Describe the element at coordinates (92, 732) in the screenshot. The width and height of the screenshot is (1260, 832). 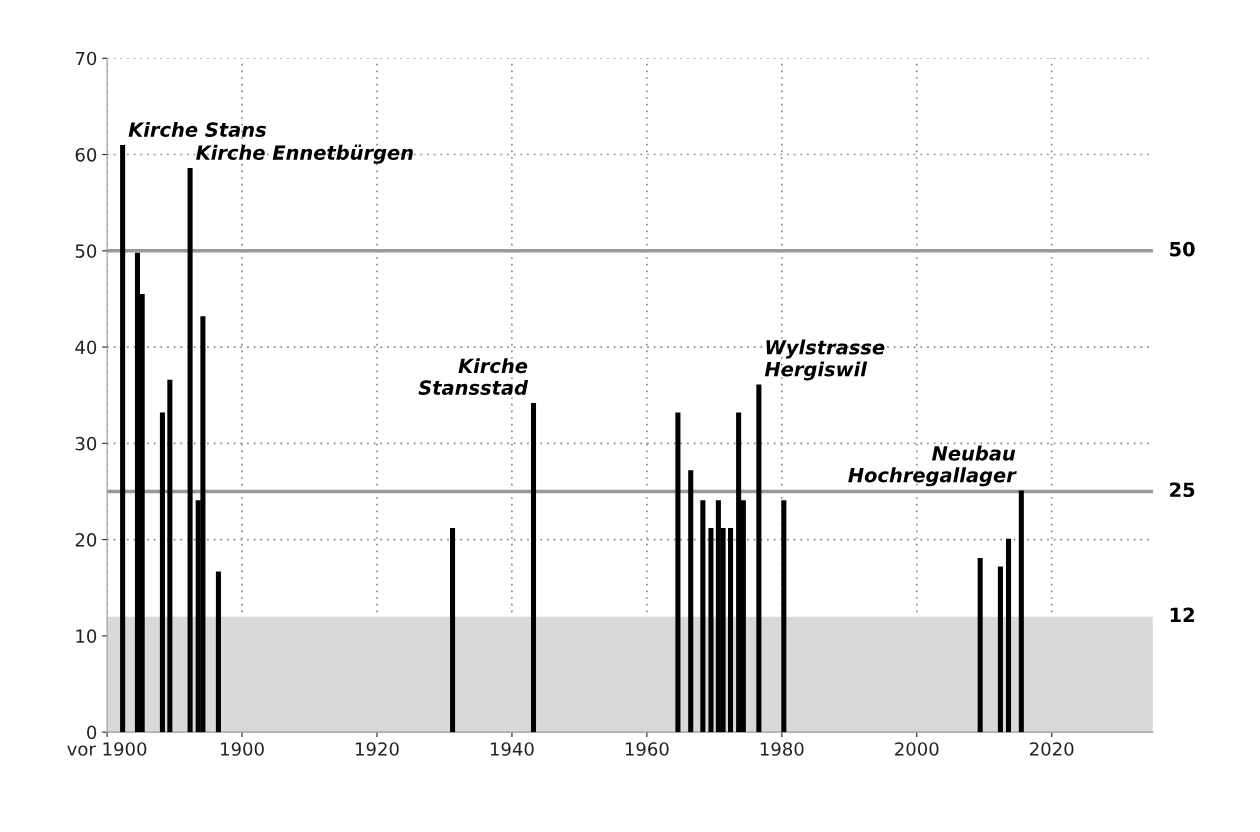
I see `y-tick-label: 0` at that location.